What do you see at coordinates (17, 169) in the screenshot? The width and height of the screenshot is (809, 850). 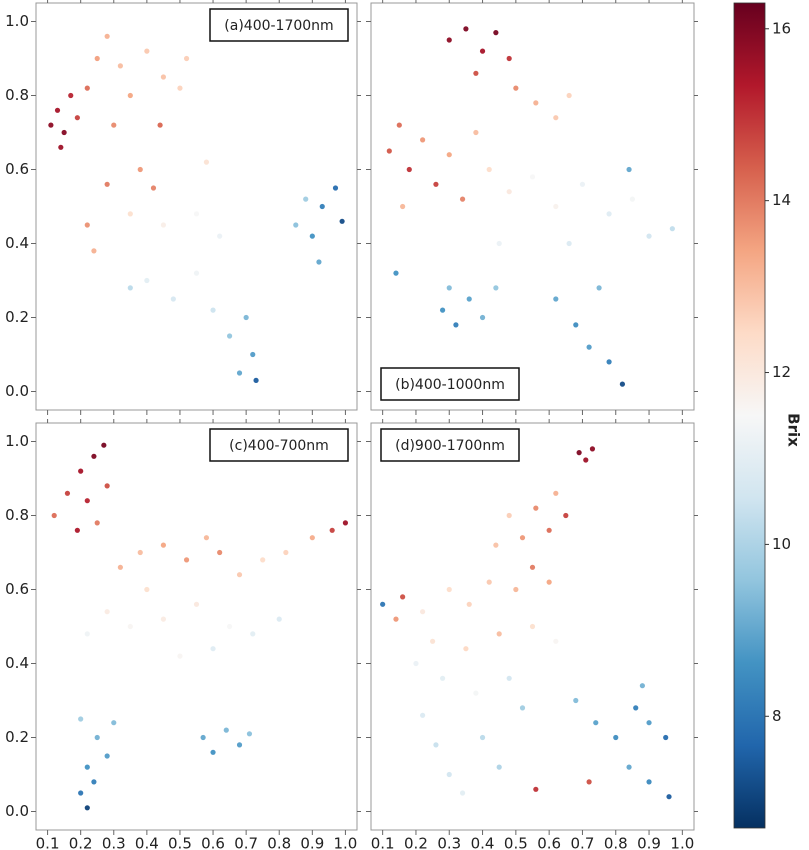 I see `y-tick-label: 0.6` at bounding box center [17, 169].